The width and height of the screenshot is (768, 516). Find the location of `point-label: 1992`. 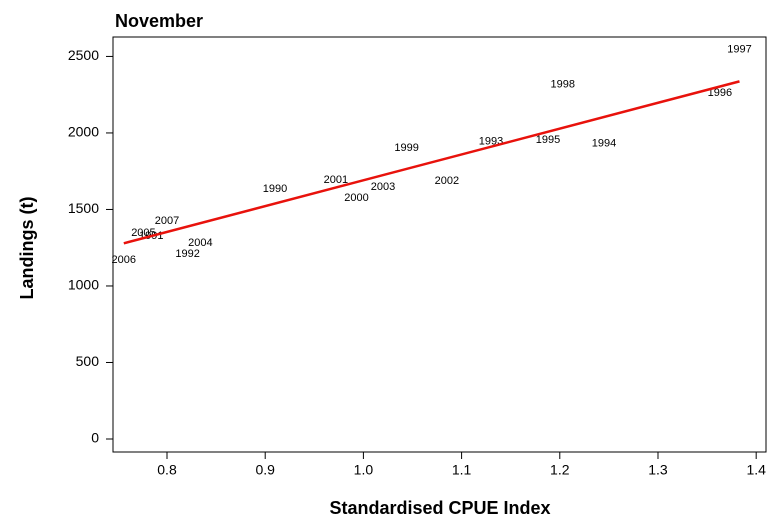

point-label: 1992 is located at coordinates (187, 254).